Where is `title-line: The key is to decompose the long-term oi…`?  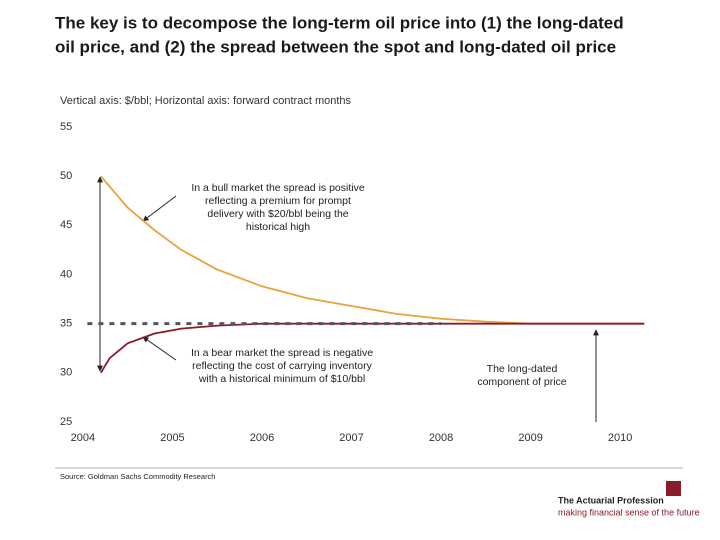 title-line: The key is to decompose the long-term oi… is located at coordinates (339, 22).